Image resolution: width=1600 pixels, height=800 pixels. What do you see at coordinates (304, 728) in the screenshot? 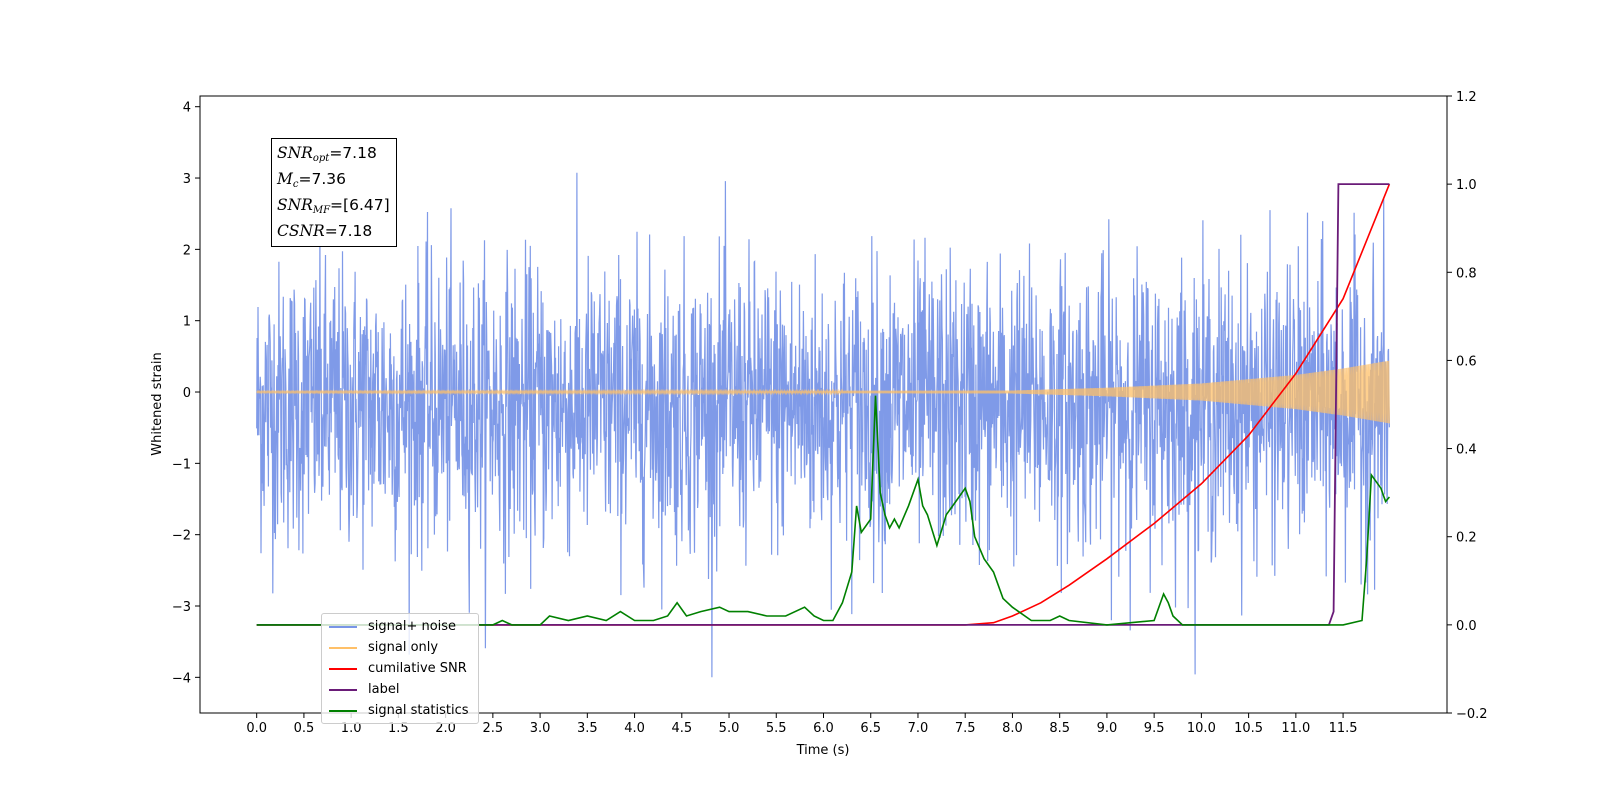
I see `x-tick-label: 0.5` at bounding box center [304, 728].